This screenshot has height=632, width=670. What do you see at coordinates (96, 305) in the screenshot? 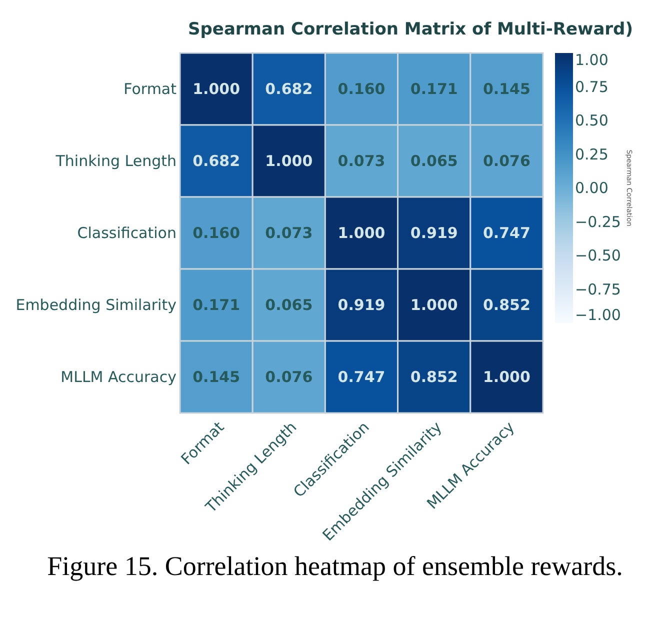
I see `y-tick-label: Embedding Similarity` at bounding box center [96, 305].